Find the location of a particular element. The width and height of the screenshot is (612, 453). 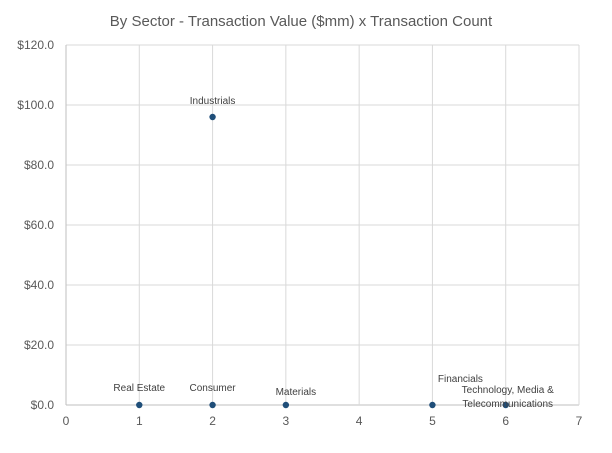

data-label: Technology, Media & Telecommunications is located at coordinates (508, 397).